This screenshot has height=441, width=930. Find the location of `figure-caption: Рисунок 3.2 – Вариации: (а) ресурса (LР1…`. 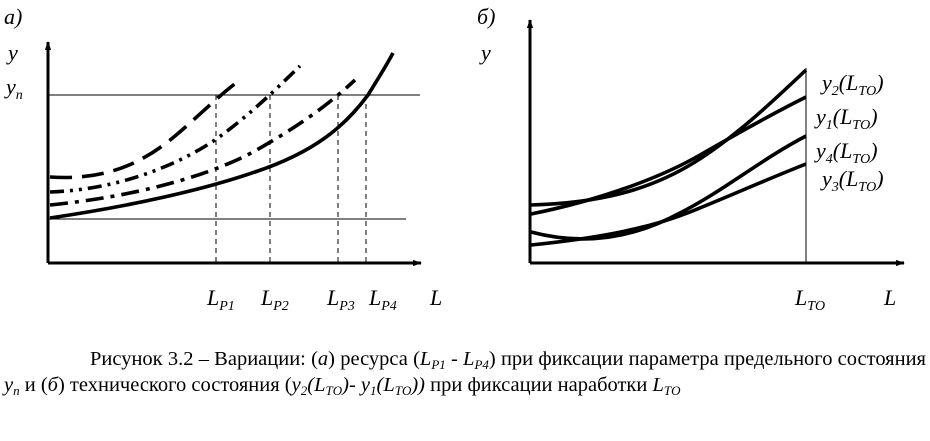

figure-caption: Рисунок 3.2 – Вариации: (а) ресурса (LР1… is located at coordinates (465, 372).